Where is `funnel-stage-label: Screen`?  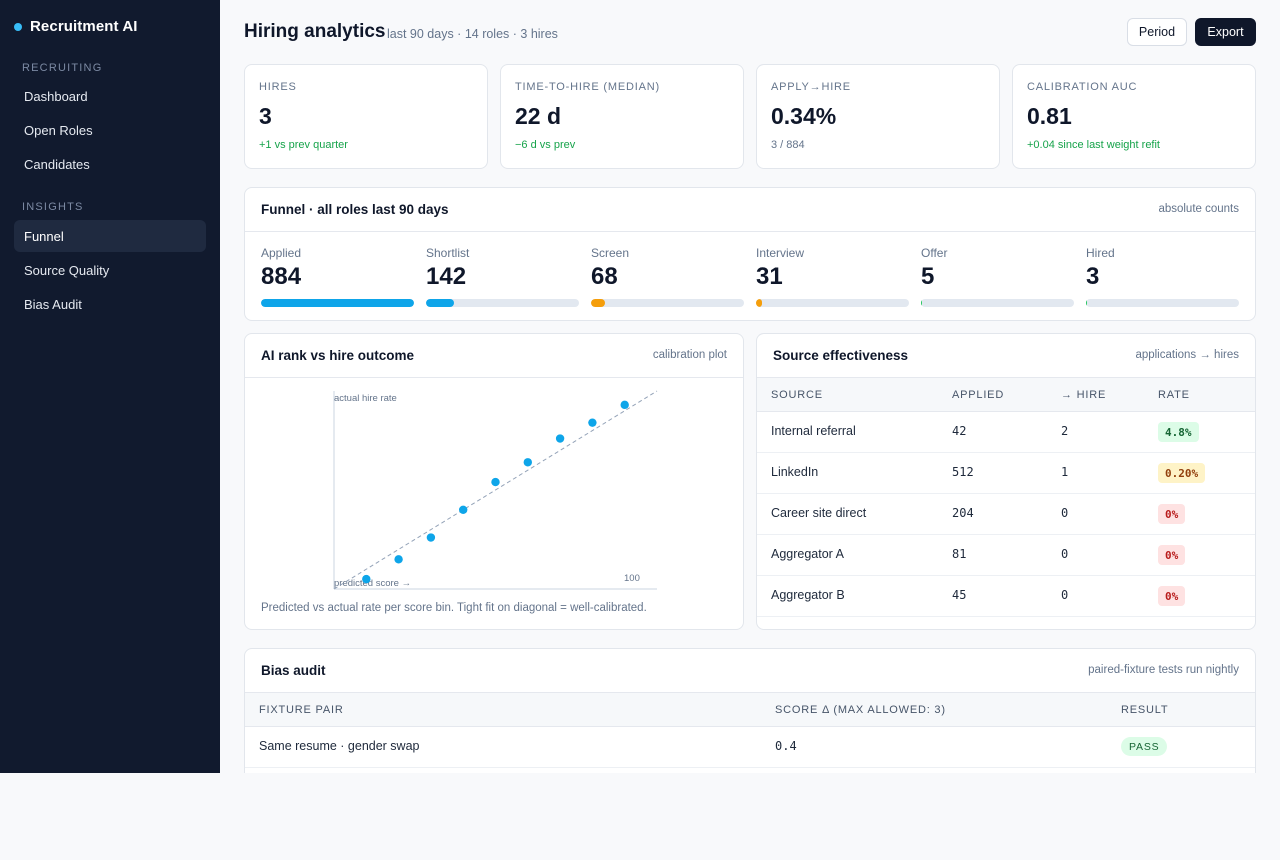
funnel-stage-label: Screen is located at coordinates (610, 253).